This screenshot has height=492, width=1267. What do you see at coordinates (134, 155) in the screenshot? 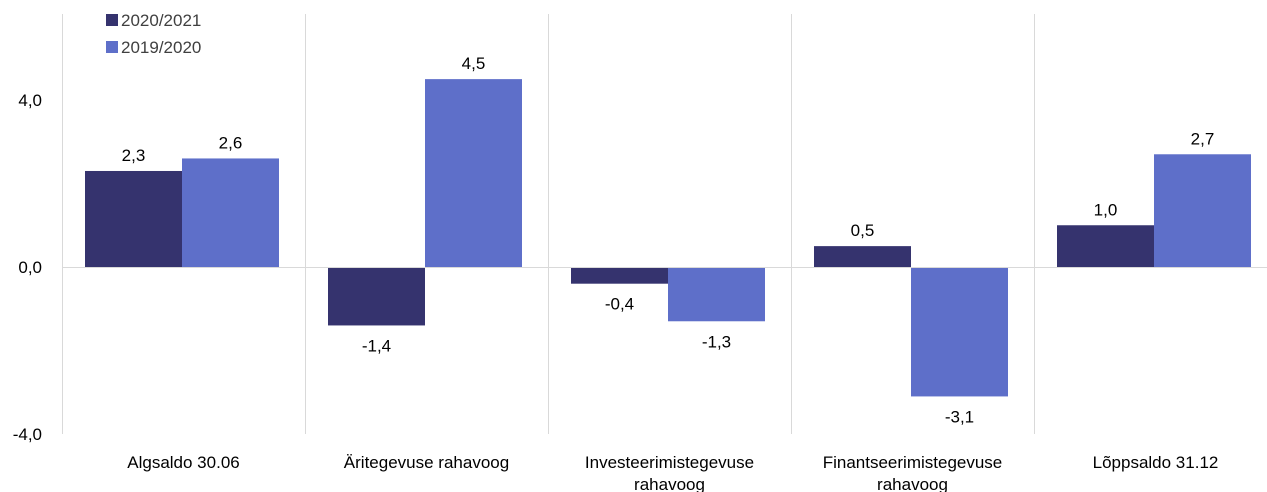
I see `data-label: 2,3` at bounding box center [134, 155].